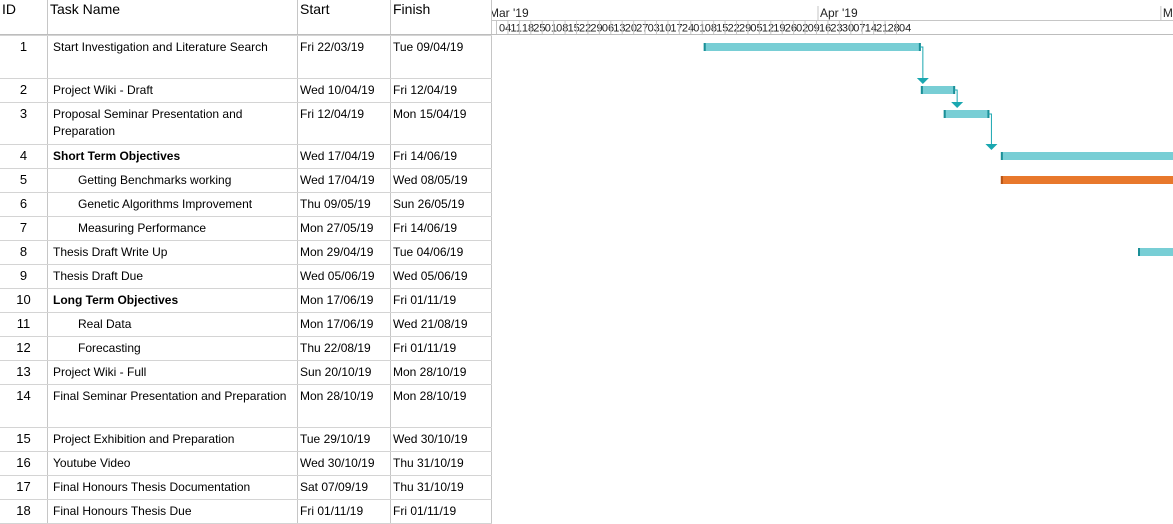 This screenshot has width=1173, height=524. What do you see at coordinates (412, 9) in the screenshot?
I see `finish-column-header: Finish` at bounding box center [412, 9].